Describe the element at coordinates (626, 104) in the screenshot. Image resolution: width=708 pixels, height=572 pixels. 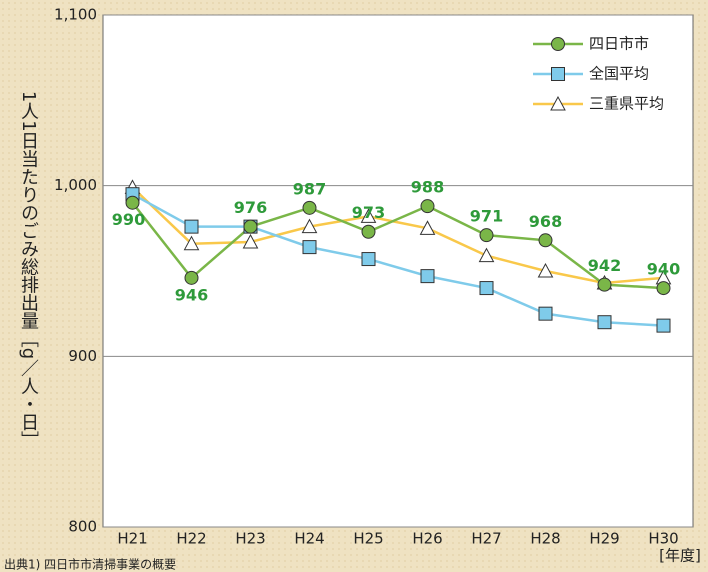
I see `legend-label: 三重県平均` at that location.